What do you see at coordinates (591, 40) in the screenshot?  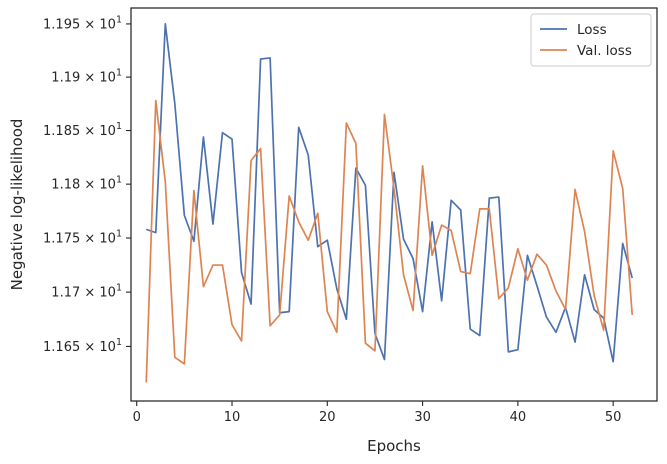 I see `legend: Loss Val. loss` at bounding box center [591, 40].